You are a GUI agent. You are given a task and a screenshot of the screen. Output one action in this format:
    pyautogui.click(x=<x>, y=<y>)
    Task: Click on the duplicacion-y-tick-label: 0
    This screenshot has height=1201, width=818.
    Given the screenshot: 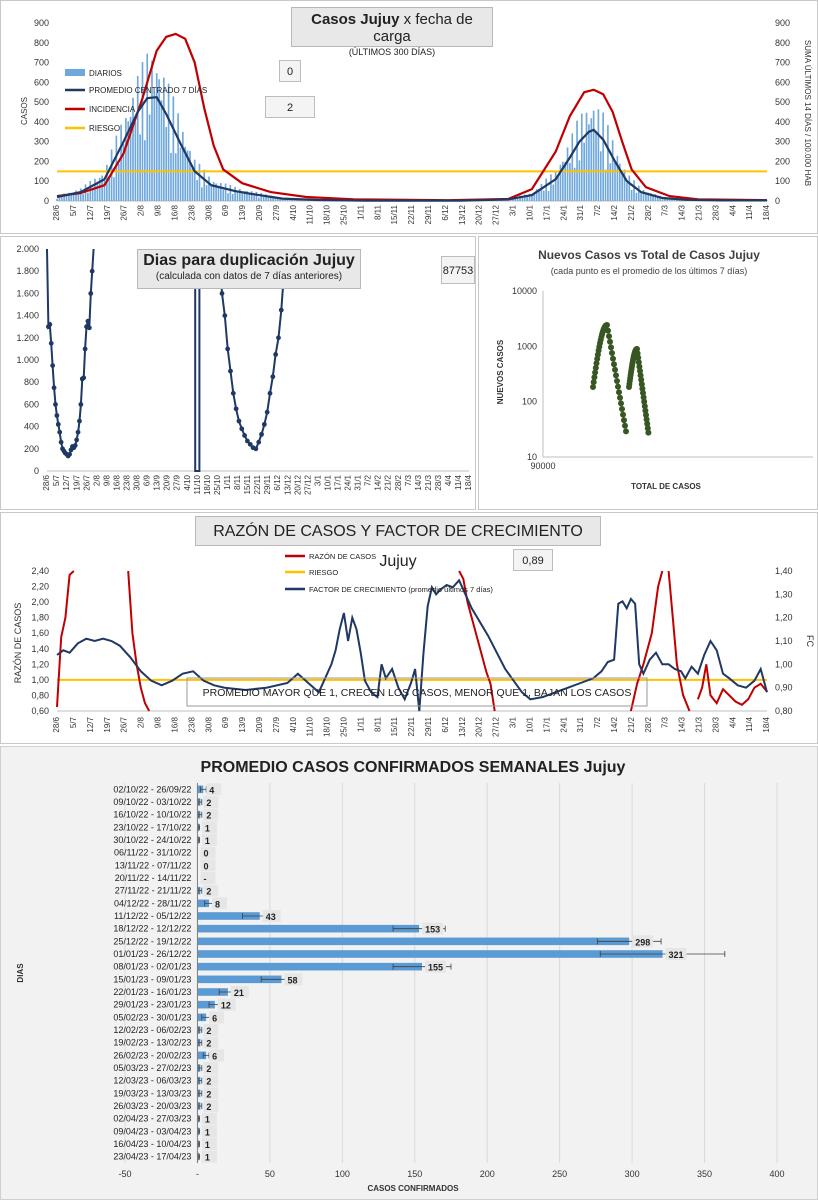 What is the action you would take?
    pyautogui.click(x=36, y=471)
    